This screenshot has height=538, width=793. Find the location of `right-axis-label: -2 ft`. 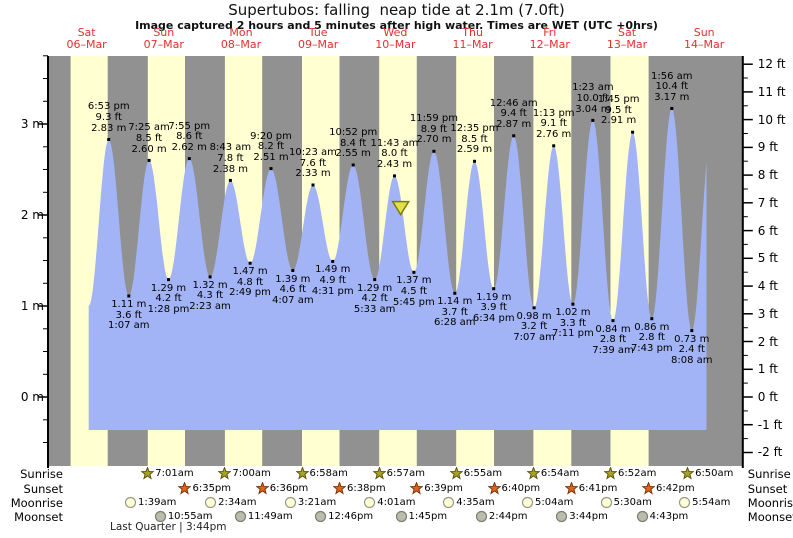

right-axis-label: -2 ft is located at coordinates (770, 452).